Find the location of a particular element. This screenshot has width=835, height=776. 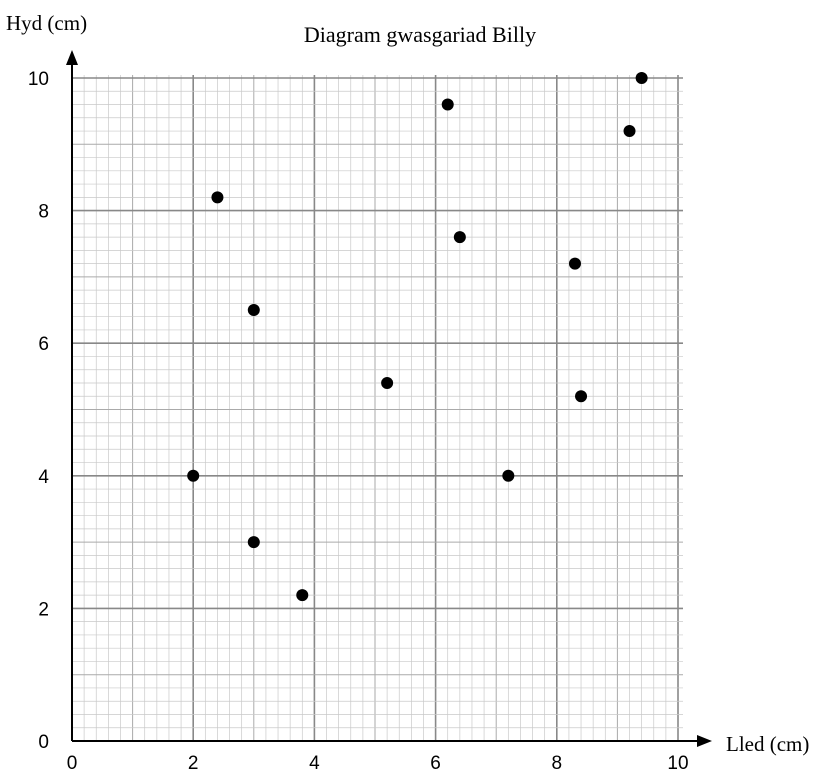

y-axis-label: Hyd (cm) is located at coordinates (46, 23).